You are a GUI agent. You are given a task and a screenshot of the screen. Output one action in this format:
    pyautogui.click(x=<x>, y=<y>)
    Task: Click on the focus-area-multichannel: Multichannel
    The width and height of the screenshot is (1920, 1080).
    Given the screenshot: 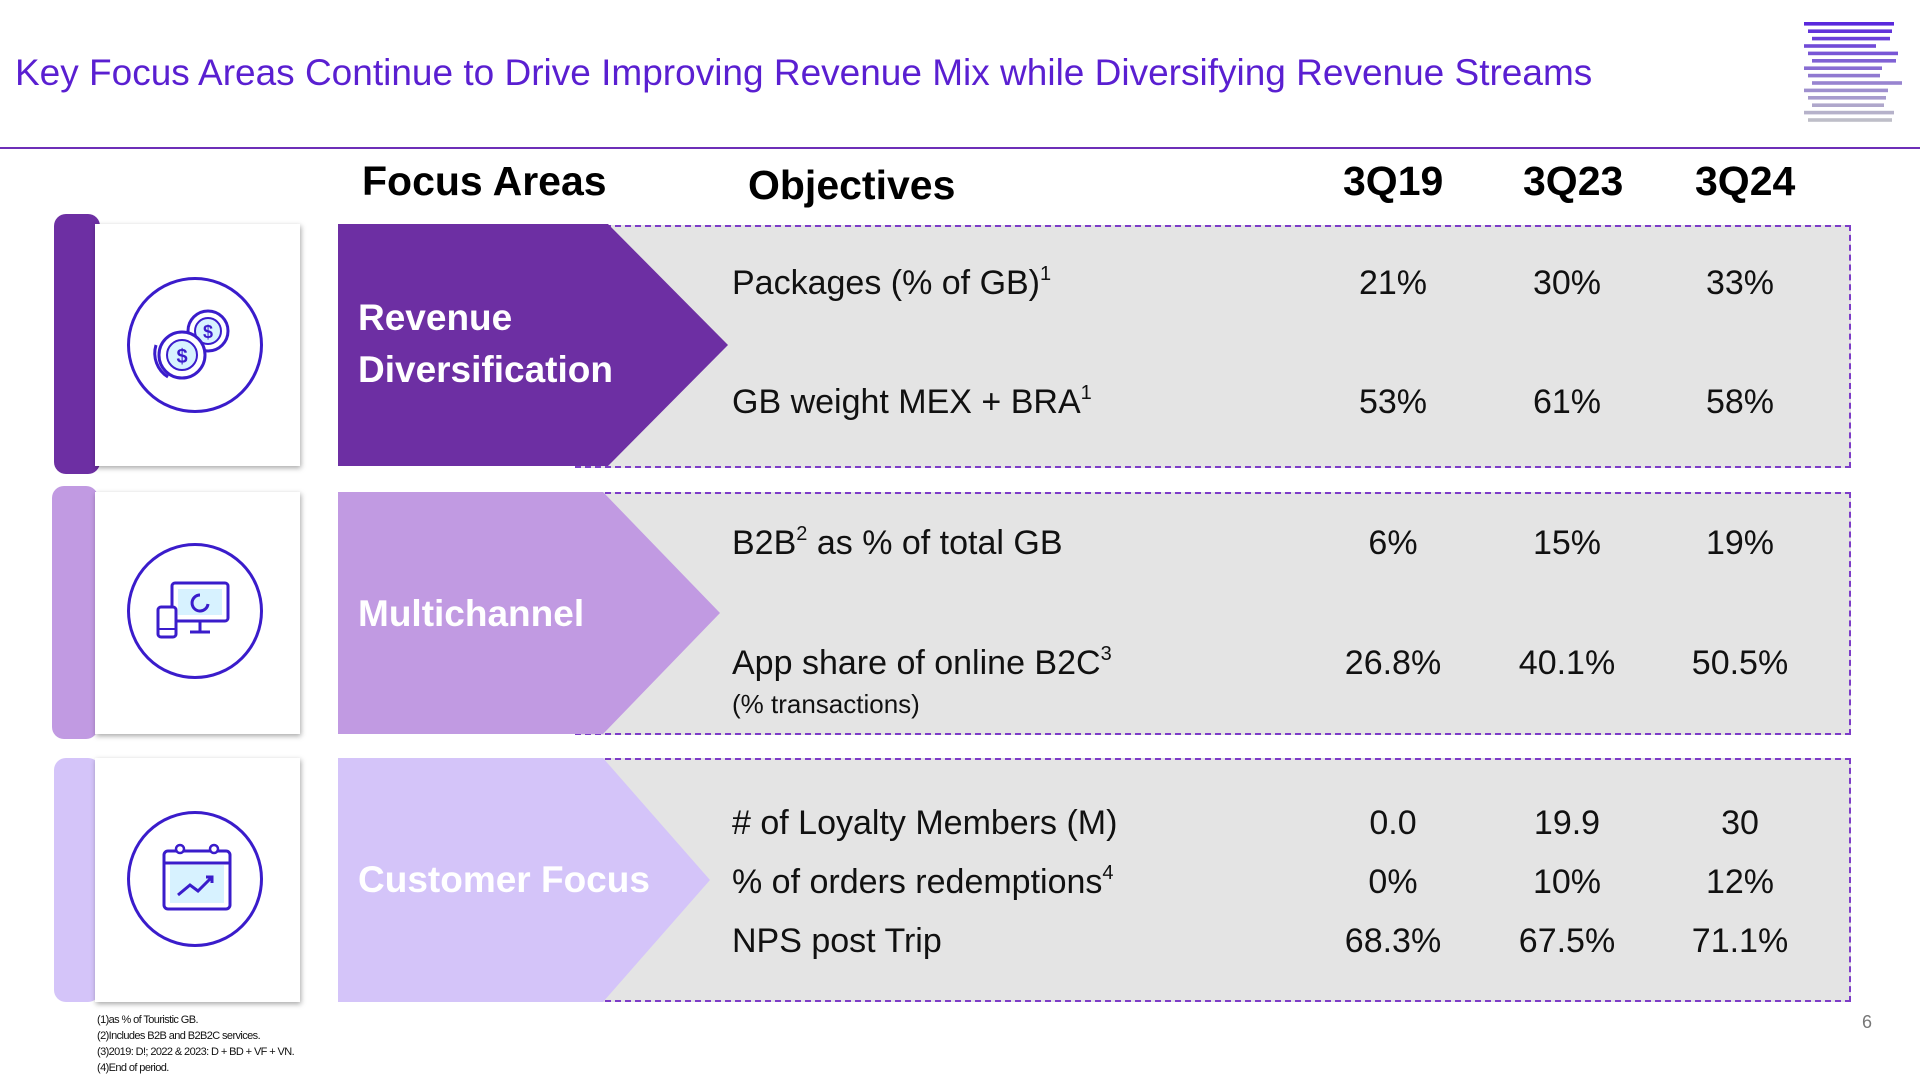 What is the action you would take?
    pyautogui.click(x=533, y=613)
    